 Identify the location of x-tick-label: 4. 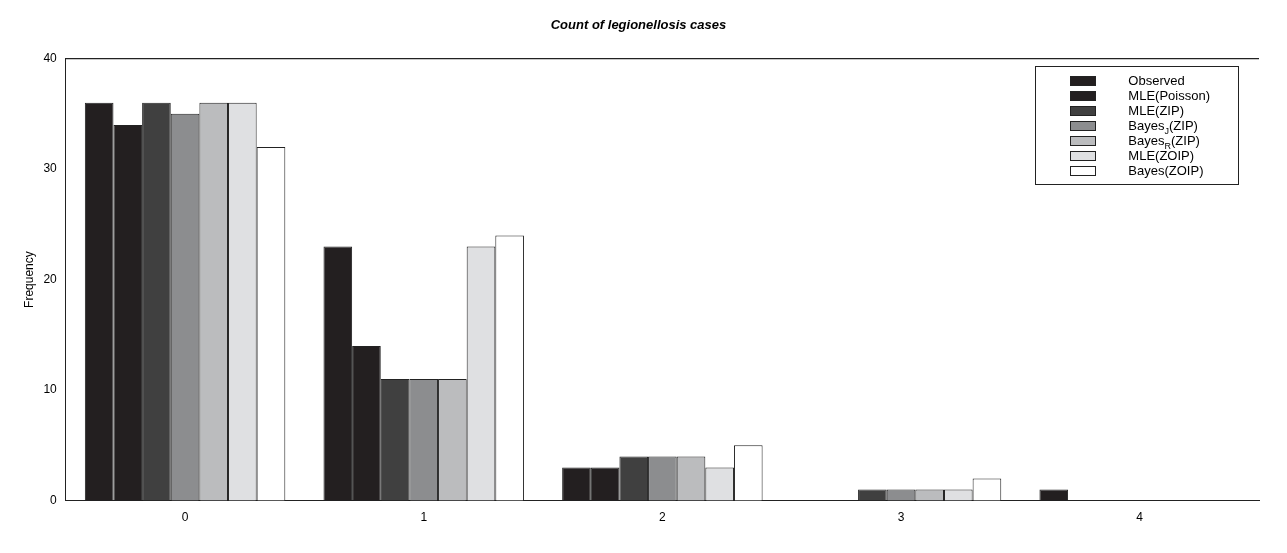
(1140, 517).